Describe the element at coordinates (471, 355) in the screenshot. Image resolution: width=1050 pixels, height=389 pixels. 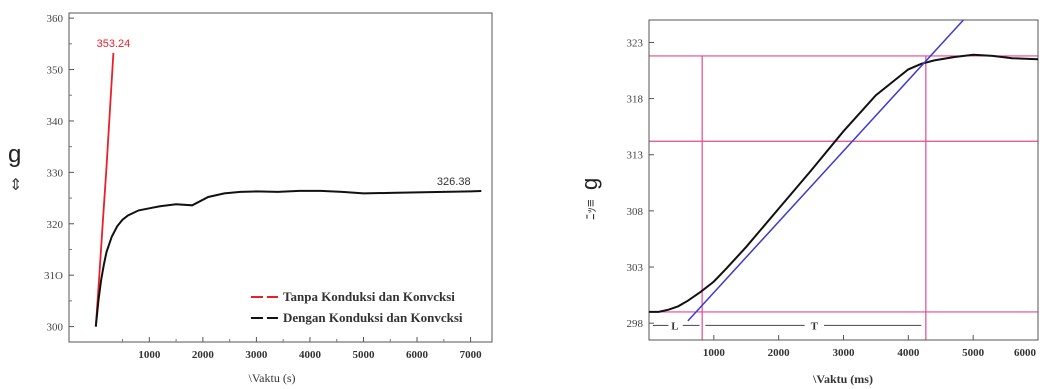
I see `x-tick-label: 7000` at that location.